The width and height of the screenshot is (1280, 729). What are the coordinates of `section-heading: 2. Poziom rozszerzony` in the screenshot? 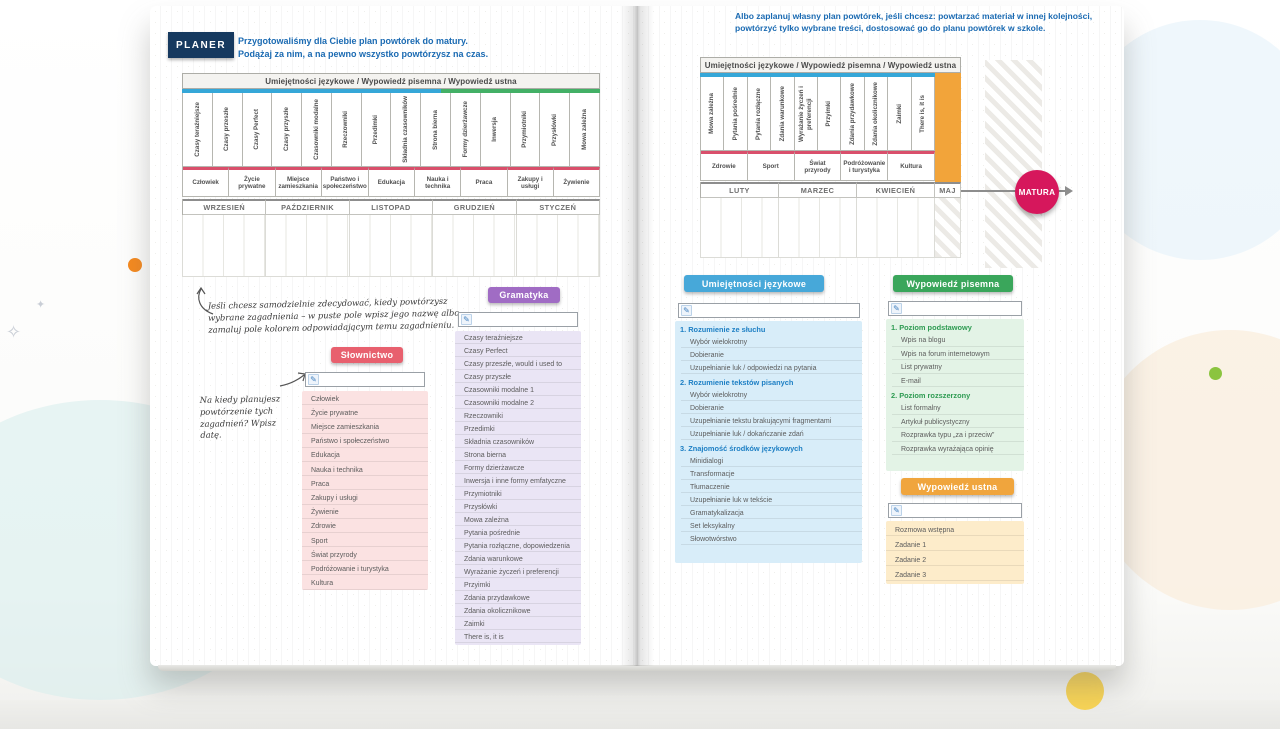 It's located at (931, 395).